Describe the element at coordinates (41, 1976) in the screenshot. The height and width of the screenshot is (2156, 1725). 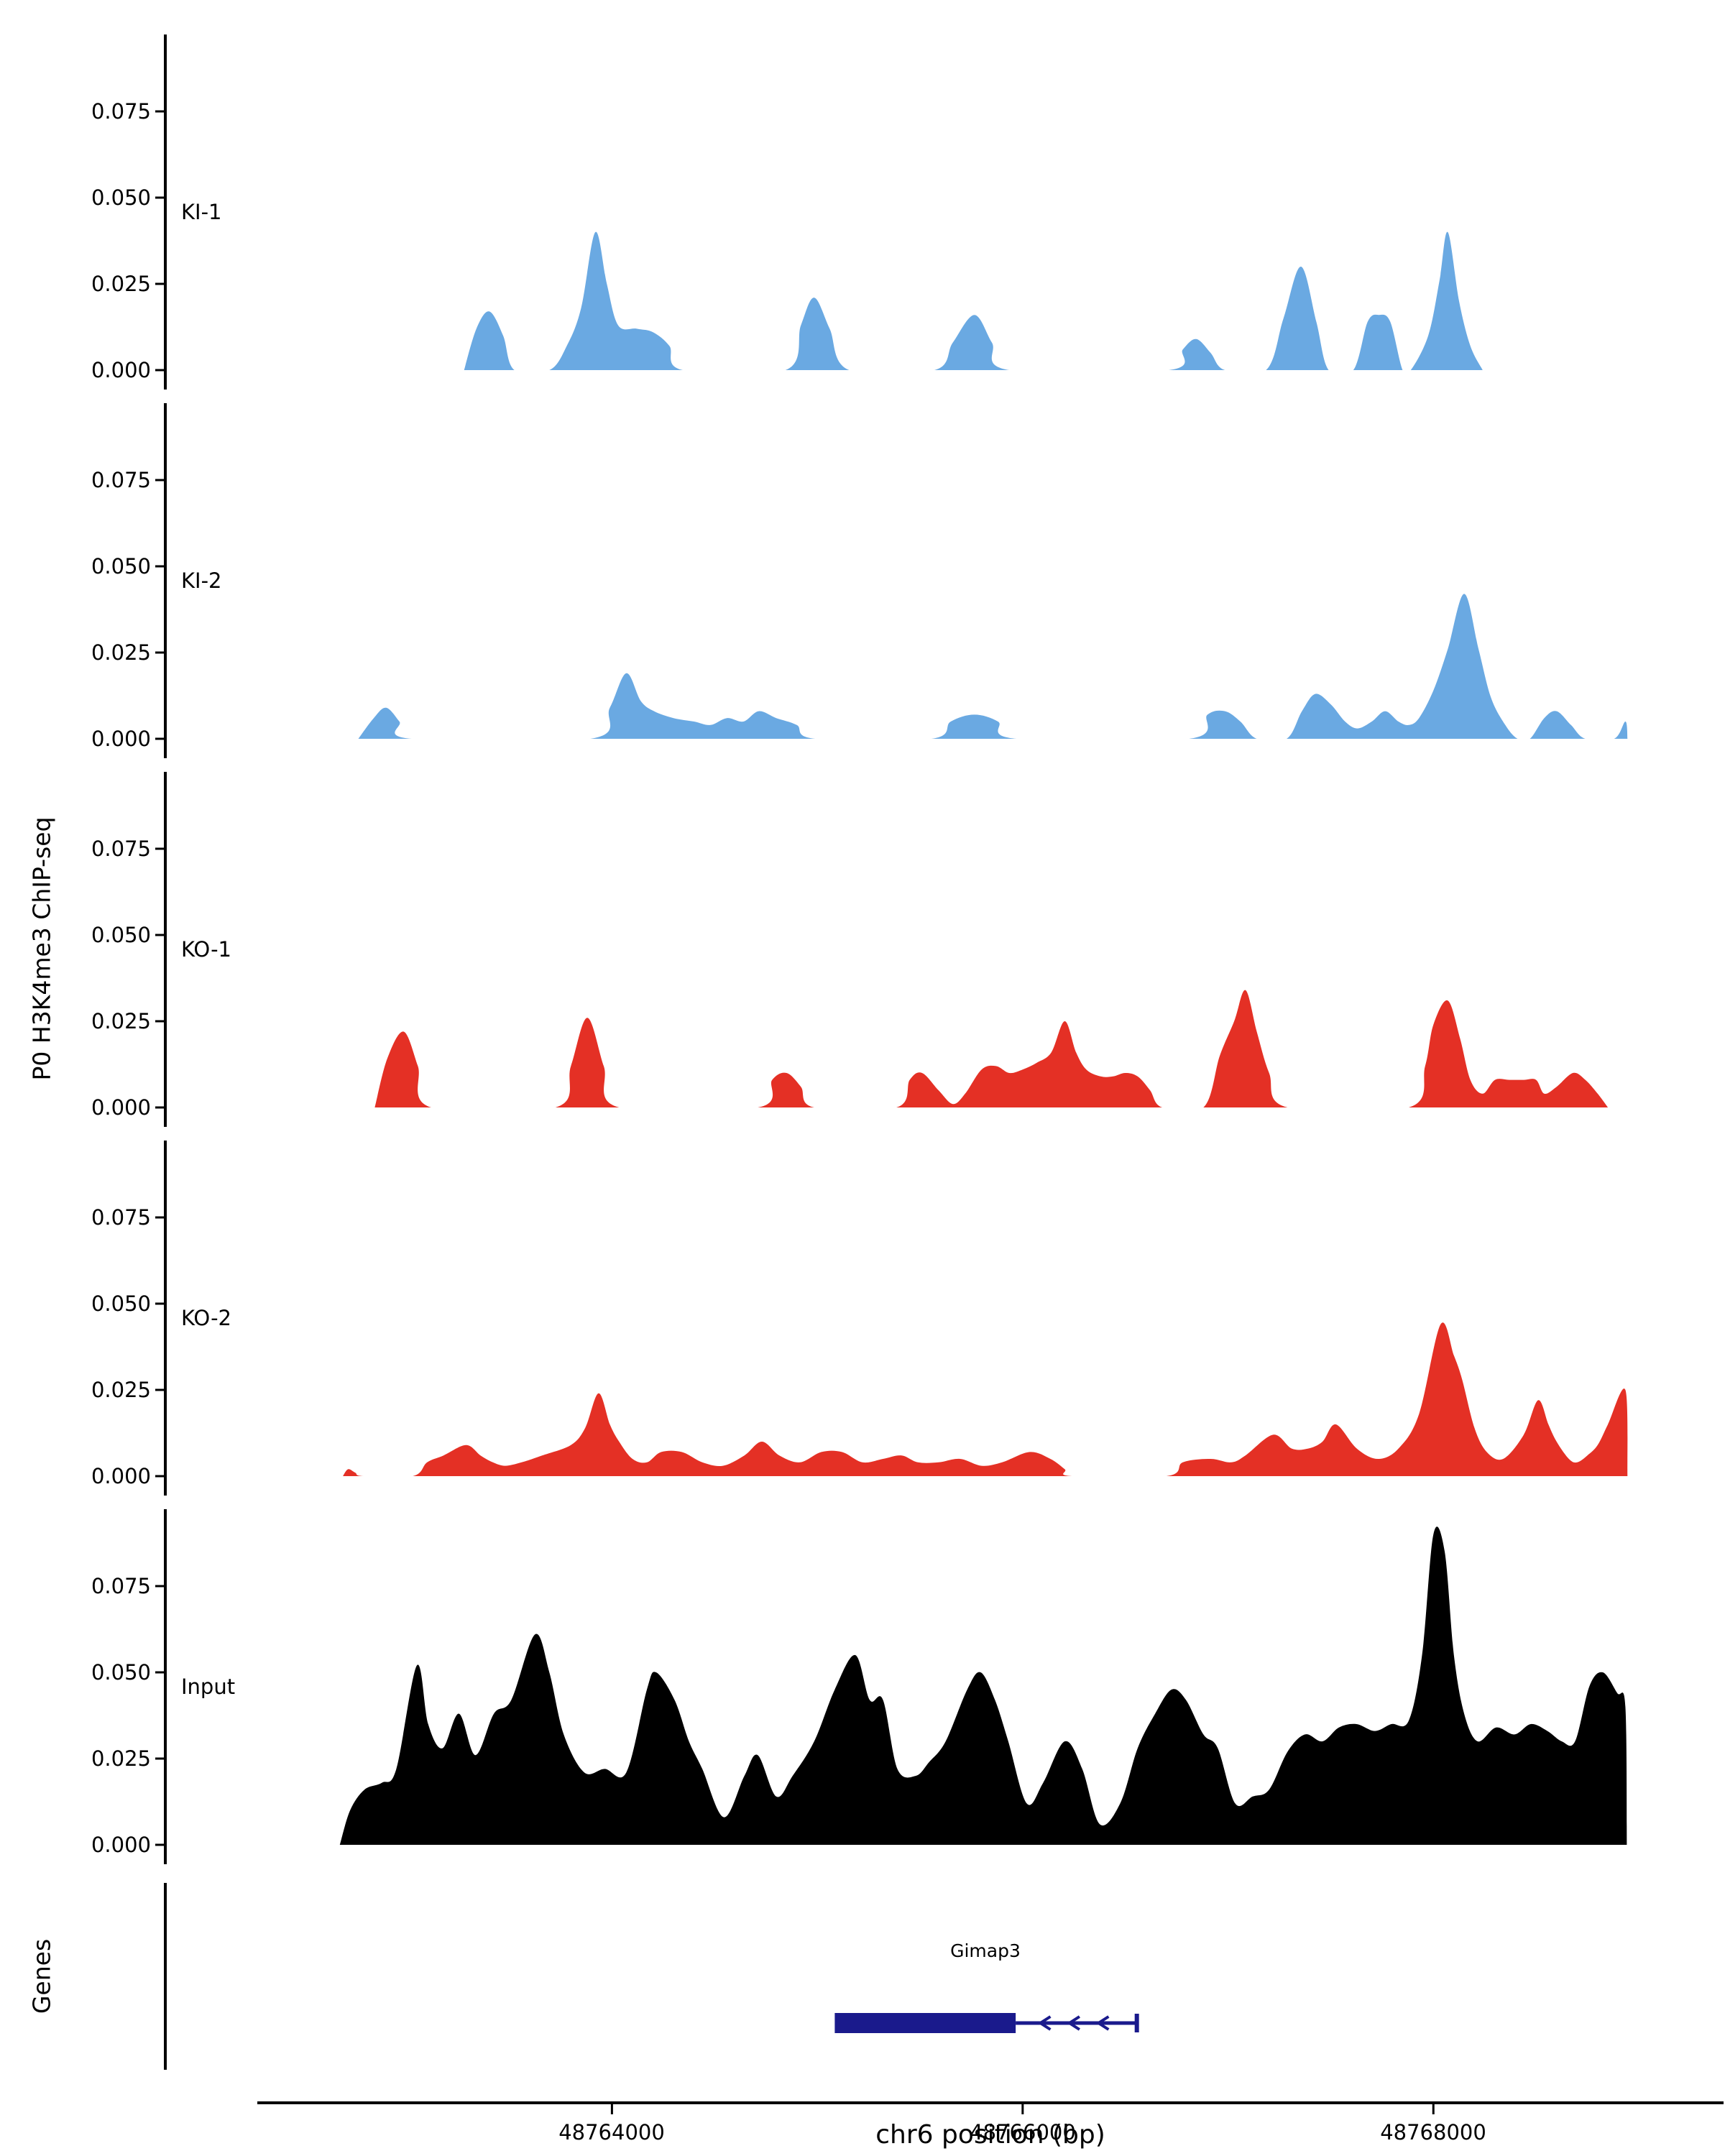
I see `genes-panel-title: Genes` at that location.